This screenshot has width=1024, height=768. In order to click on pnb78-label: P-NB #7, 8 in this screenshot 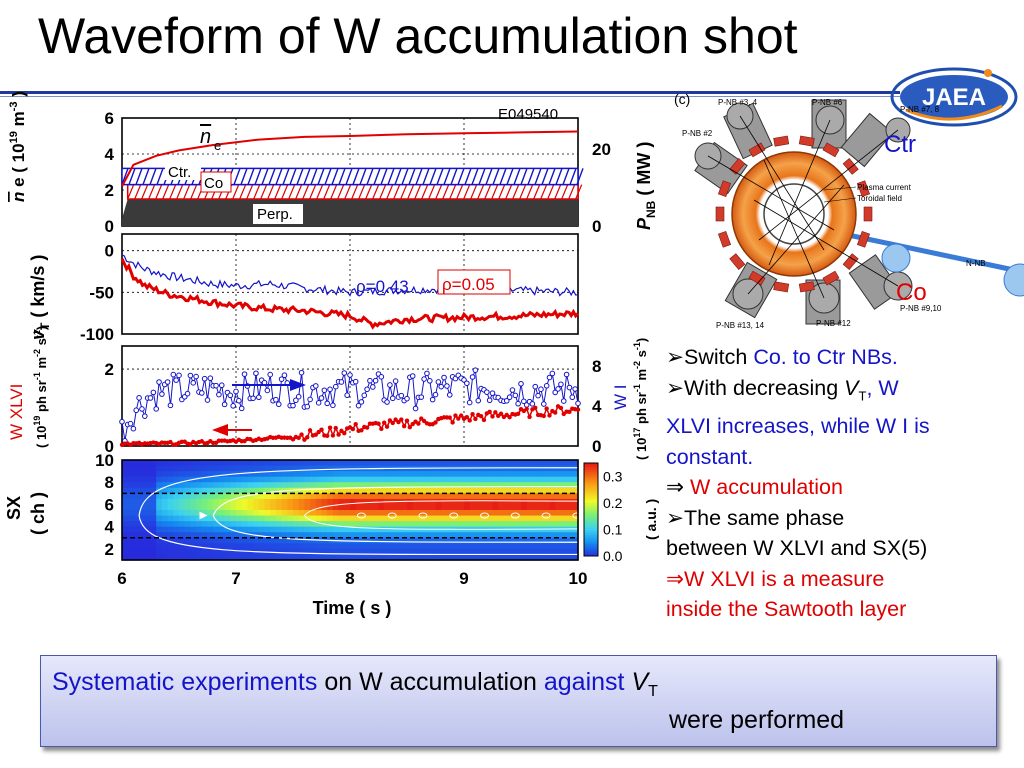, I will do `click(920, 109)`.